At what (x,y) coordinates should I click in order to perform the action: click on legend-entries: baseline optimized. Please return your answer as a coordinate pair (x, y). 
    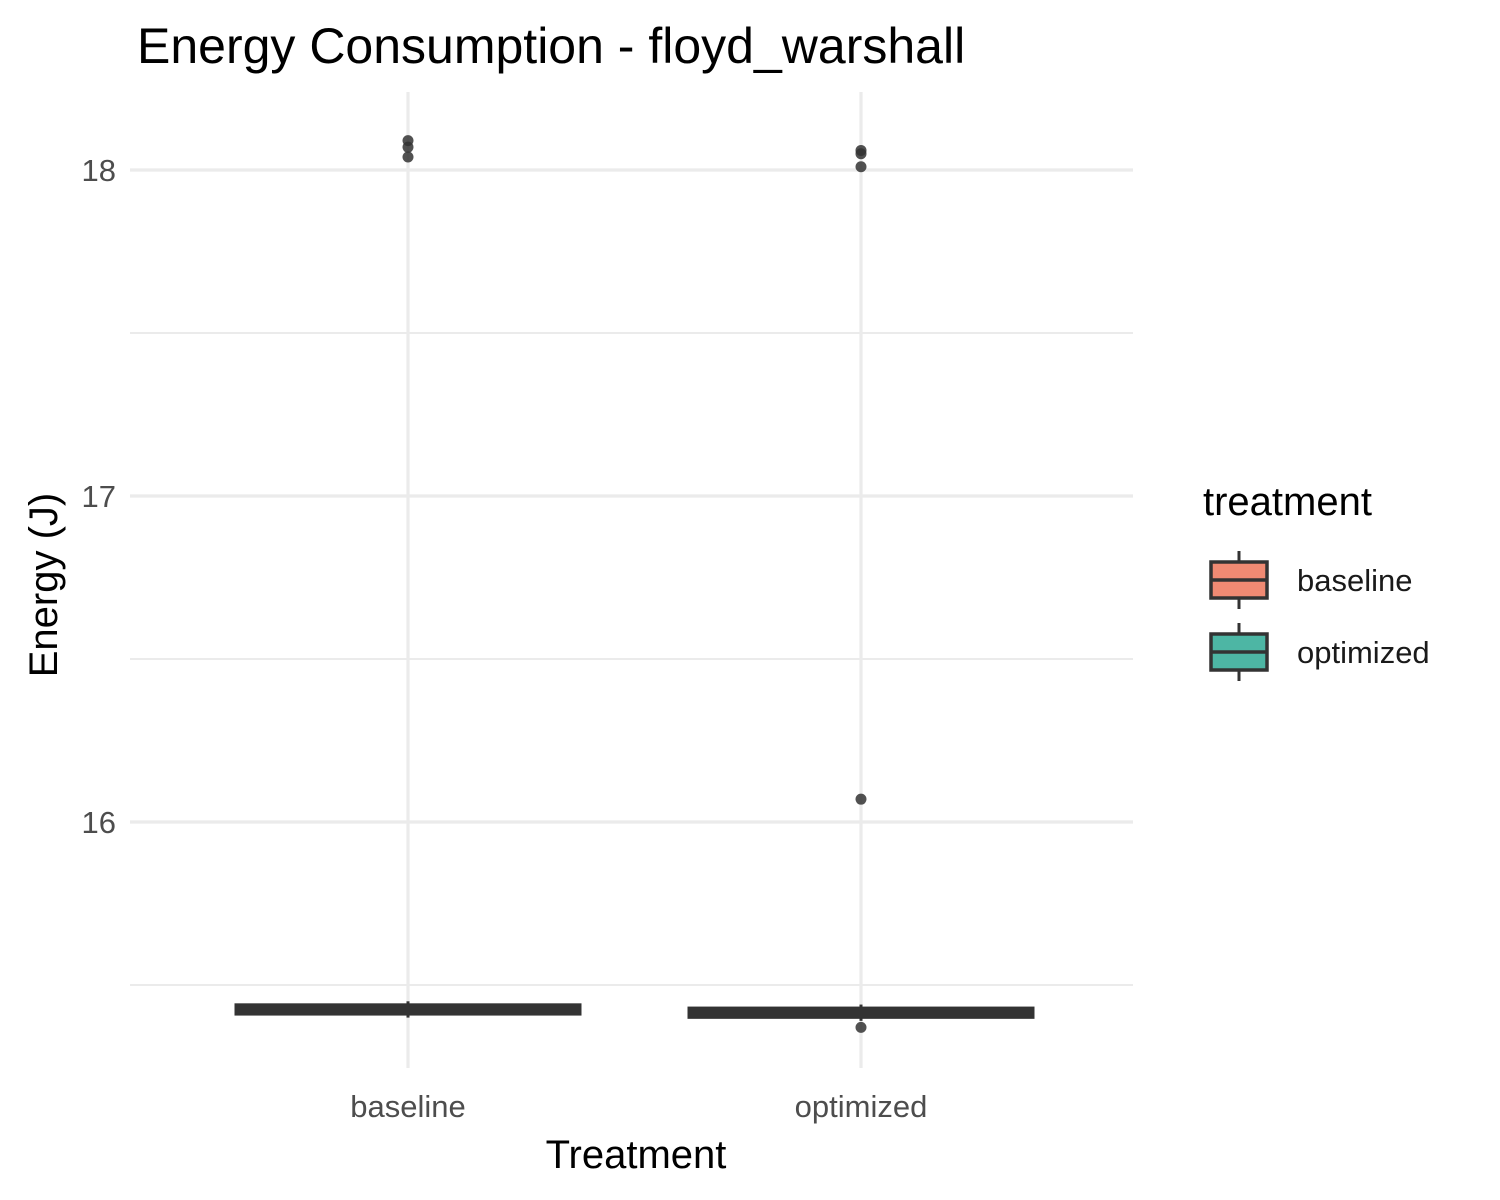
    Looking at the image, I should click on (1319, 616).